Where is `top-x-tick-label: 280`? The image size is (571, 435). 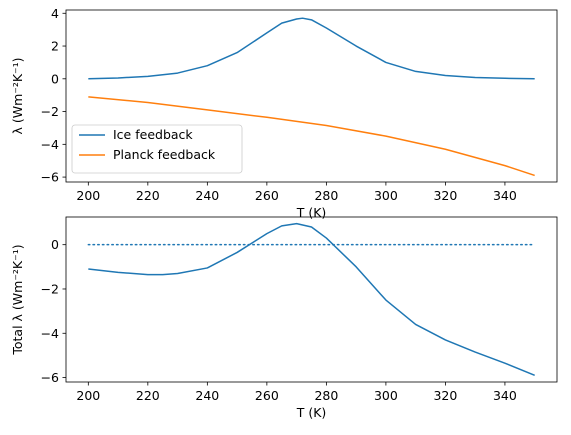 top-x-tick-label: 280 is located at coordinates (326, 195).